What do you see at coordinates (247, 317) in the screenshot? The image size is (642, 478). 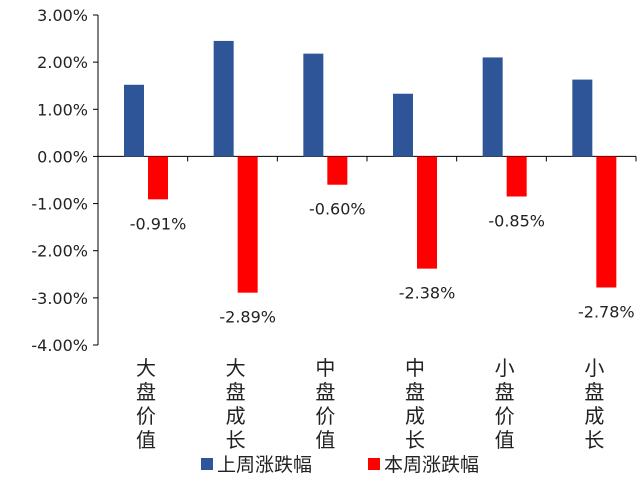 I see `data-label: -2.89%` at bounding box center [247, 317].